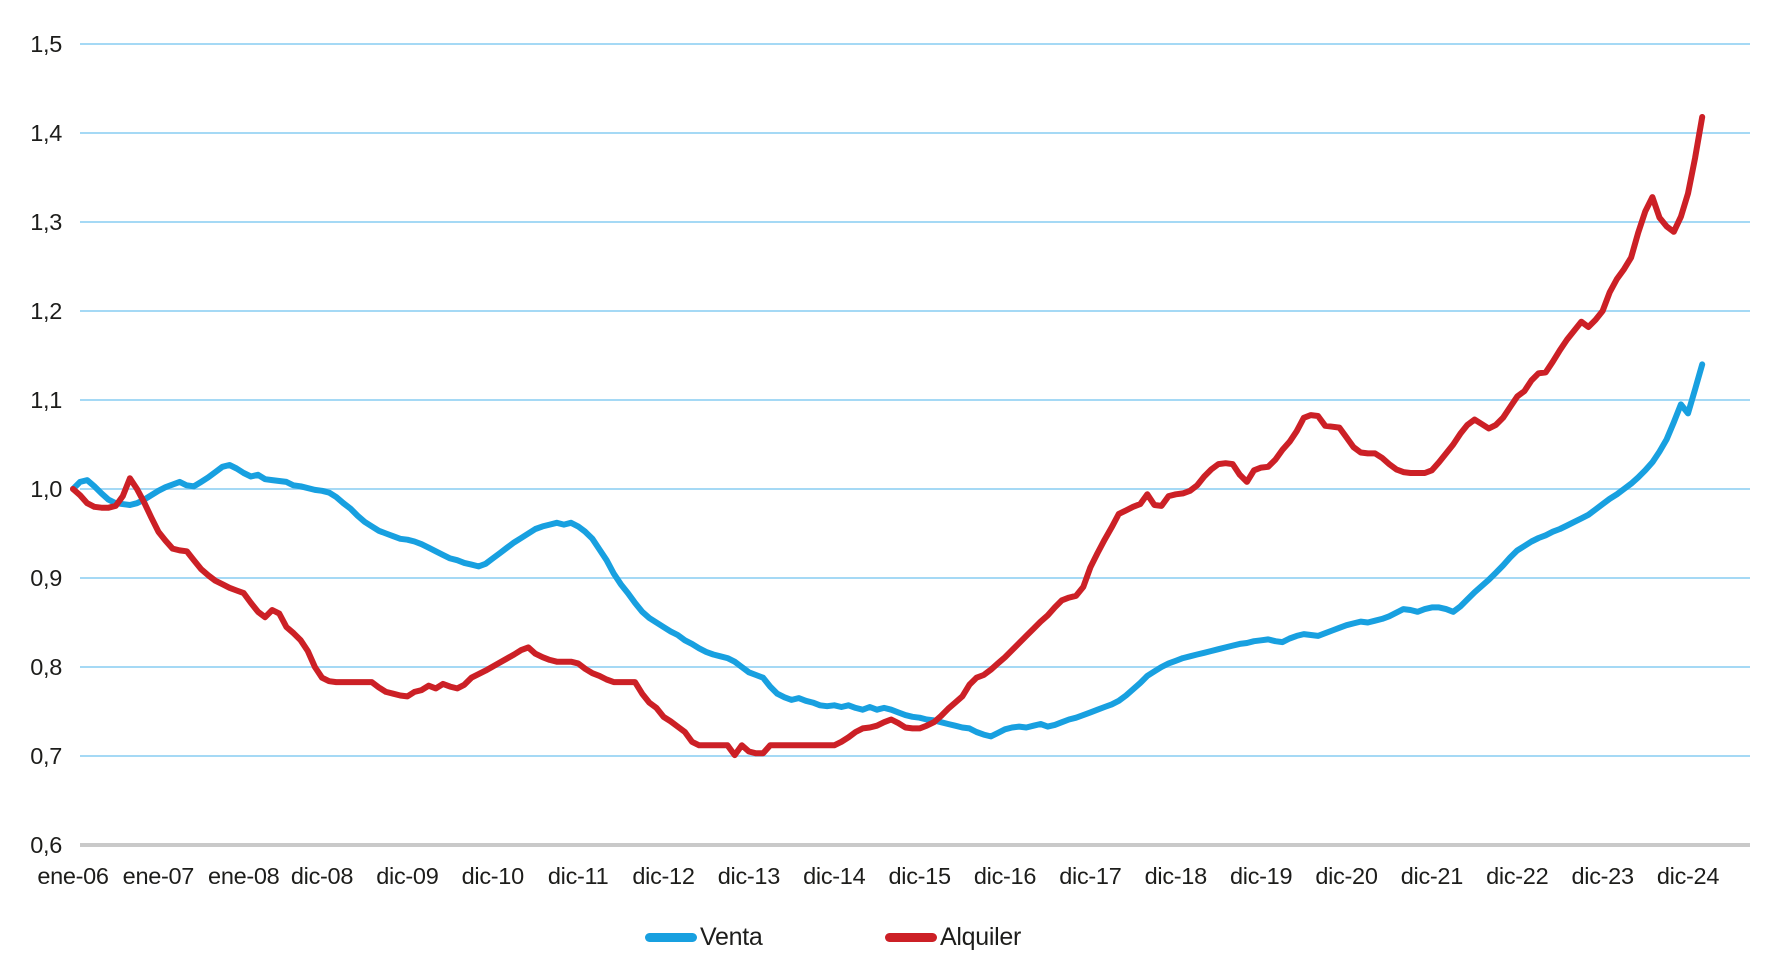 This screenshot has width=1772, height=971. I want to click on x-axis-tick-label: dic-23, so click(1603, 876).